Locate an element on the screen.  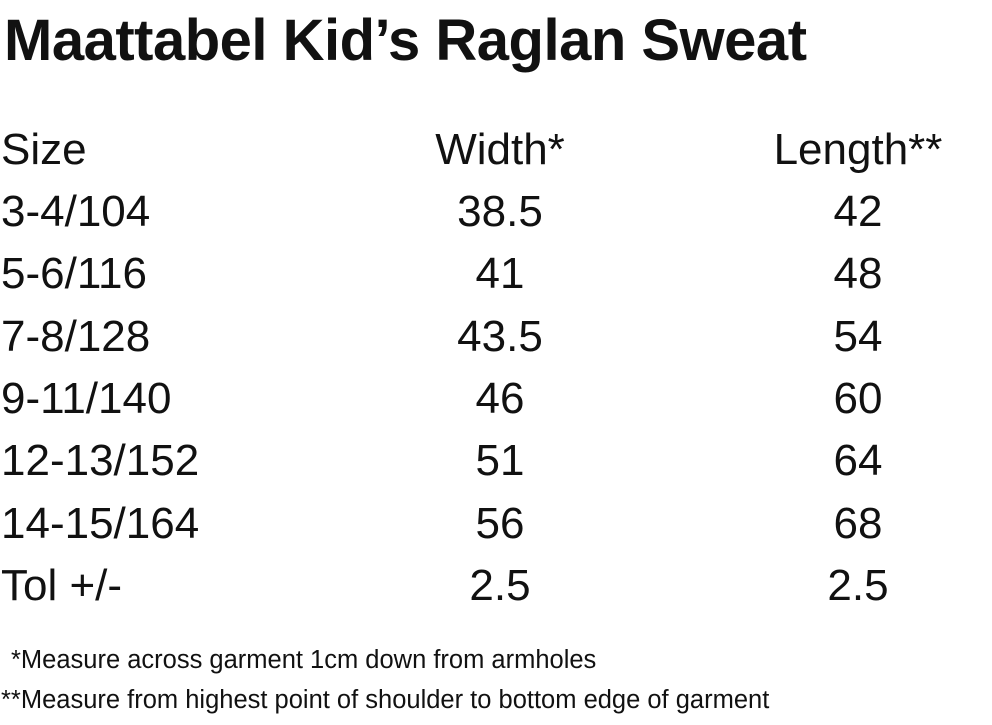
measure-cell: 43.5 is located at coordinates (500, 336).